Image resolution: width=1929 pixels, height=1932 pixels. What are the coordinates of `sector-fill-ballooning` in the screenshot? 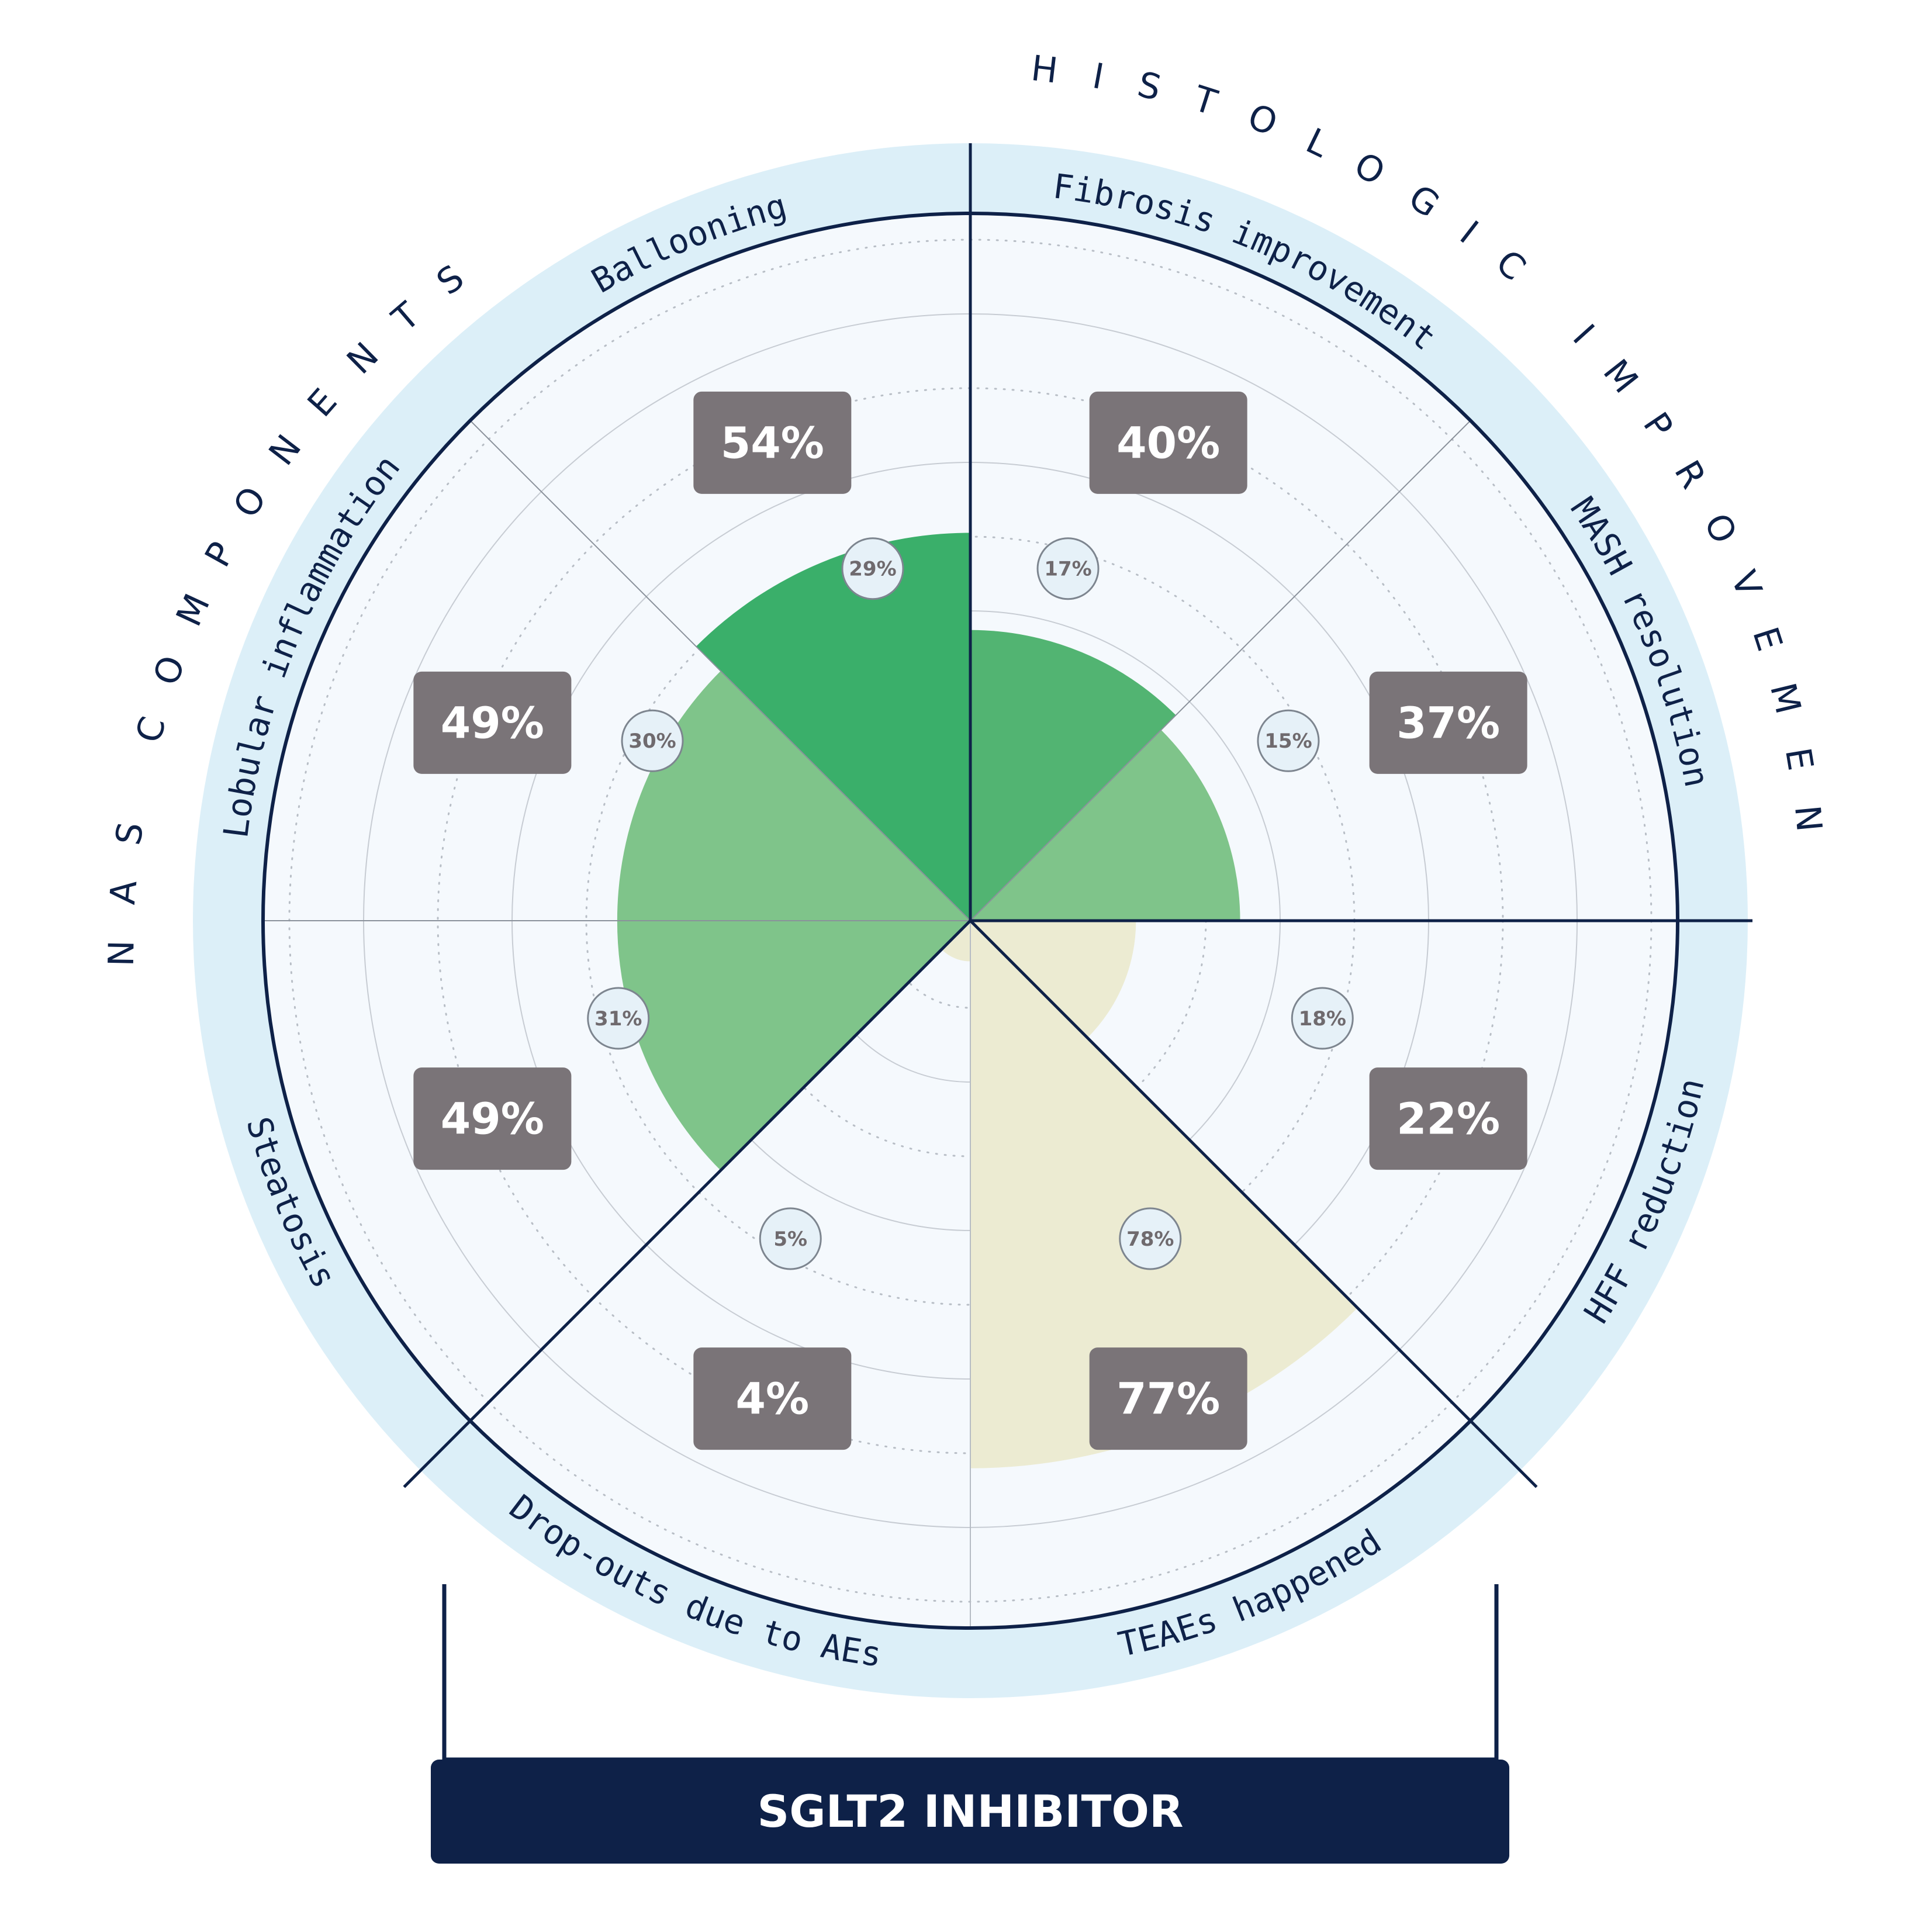 It's located at (833, 727).